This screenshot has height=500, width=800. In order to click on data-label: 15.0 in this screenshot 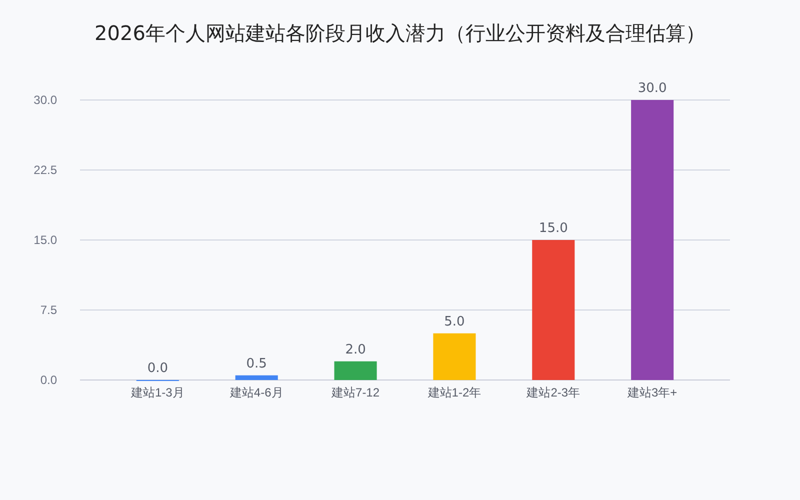, I will do `click(553, 228)`.